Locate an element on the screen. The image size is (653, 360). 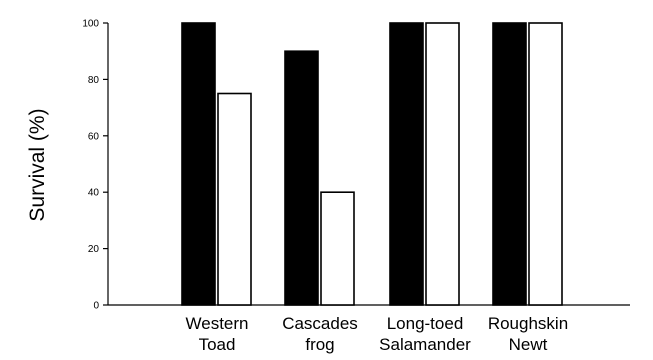
y-tick-label: 80 is located at coordinates (94, 80).